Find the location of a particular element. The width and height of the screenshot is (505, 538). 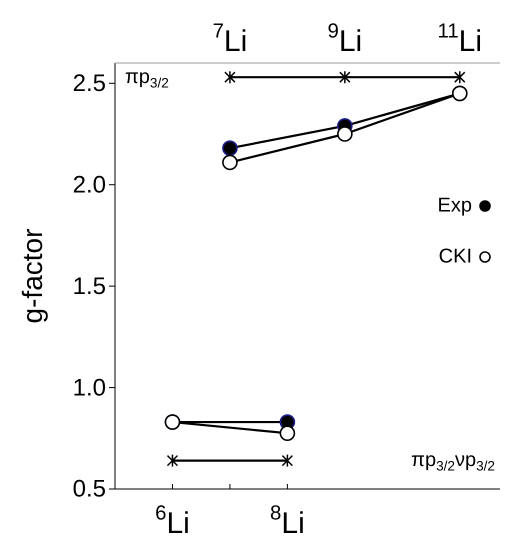

y-tick-label: 1.5 is located at coordinates (89, 286).